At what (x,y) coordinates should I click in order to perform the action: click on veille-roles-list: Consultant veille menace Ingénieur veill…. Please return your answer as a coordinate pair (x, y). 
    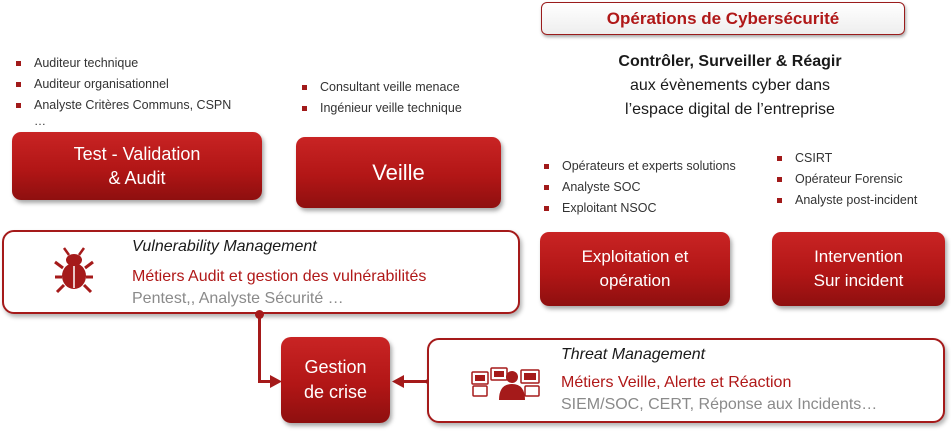
    Looking at the image, I should click on (381, 98).